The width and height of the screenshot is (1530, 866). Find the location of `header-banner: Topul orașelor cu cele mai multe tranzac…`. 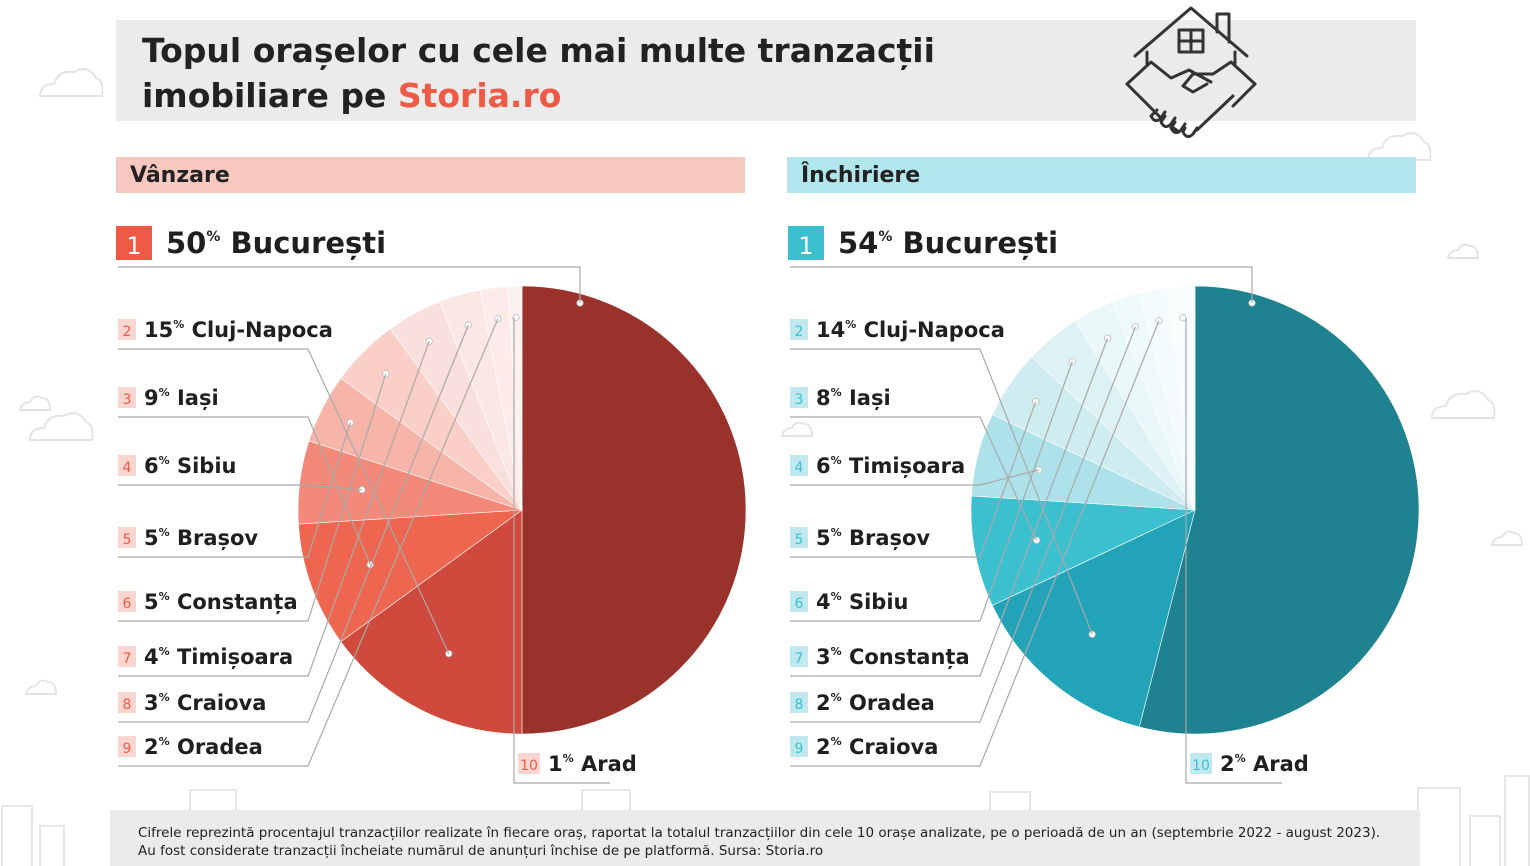

header-banner: Topul orașelor cu cele mai multe tranzac… is located at coordinates (766, 72).